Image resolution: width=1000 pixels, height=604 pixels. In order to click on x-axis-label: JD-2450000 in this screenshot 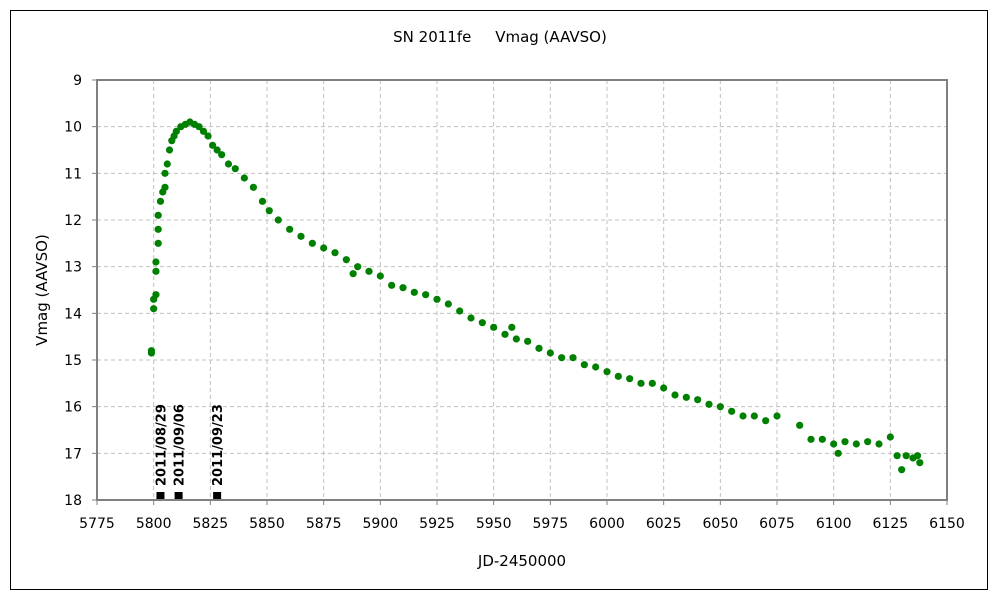, I will do `click(521, 561)`.